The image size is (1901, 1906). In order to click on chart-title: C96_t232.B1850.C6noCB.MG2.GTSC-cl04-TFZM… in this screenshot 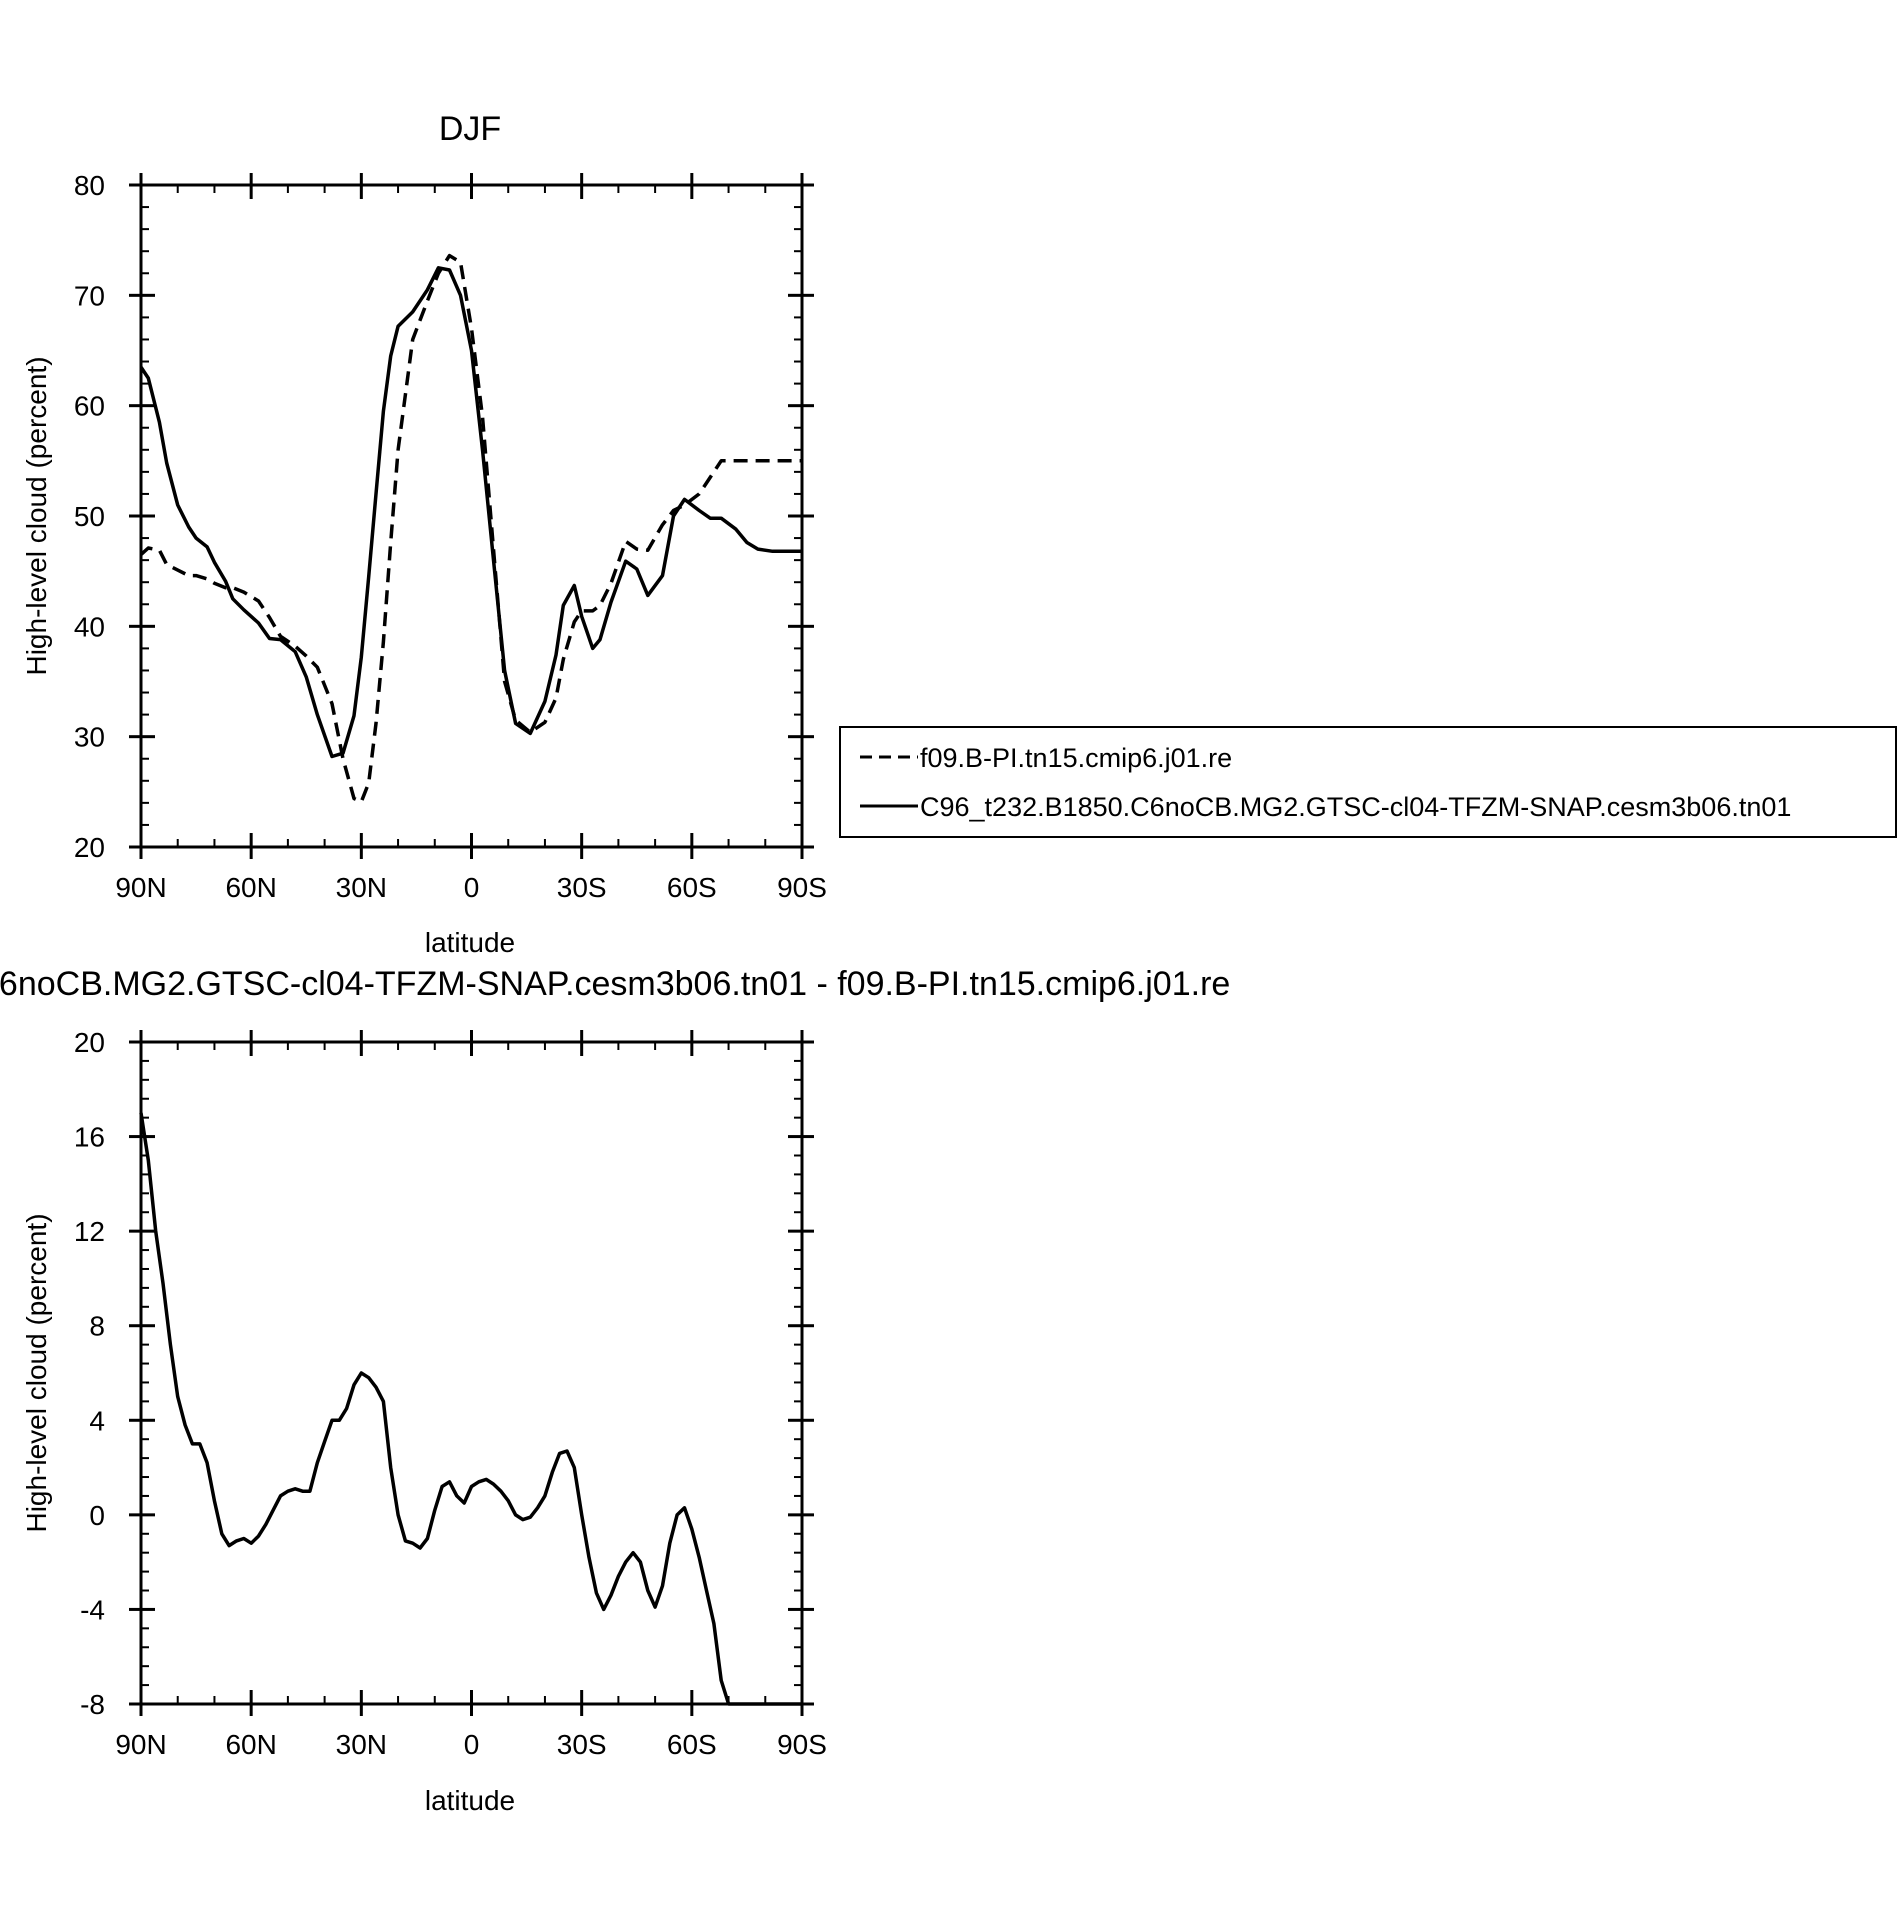, I will do `click(615, 984)`.